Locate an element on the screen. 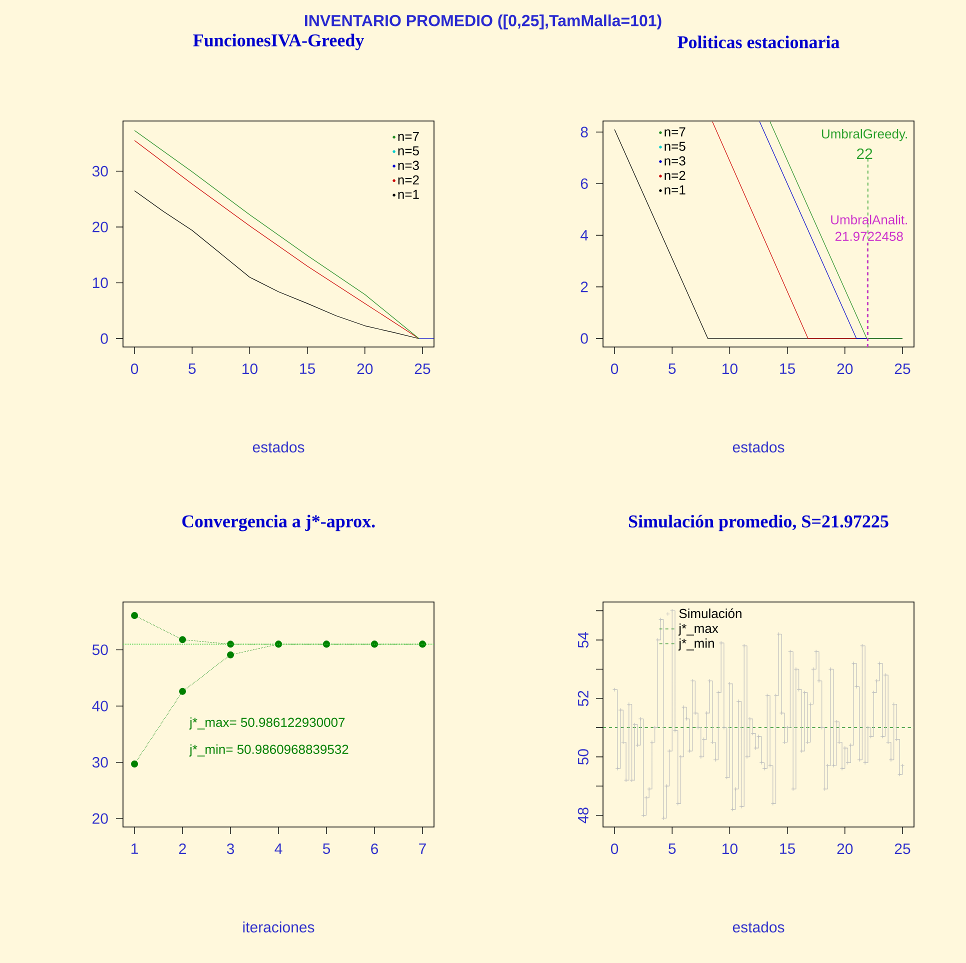 The height and width of the screenshot is (963, 966). chart-subtitle: FuncionesIVA-Greedy is located at coordinates (278, 42).